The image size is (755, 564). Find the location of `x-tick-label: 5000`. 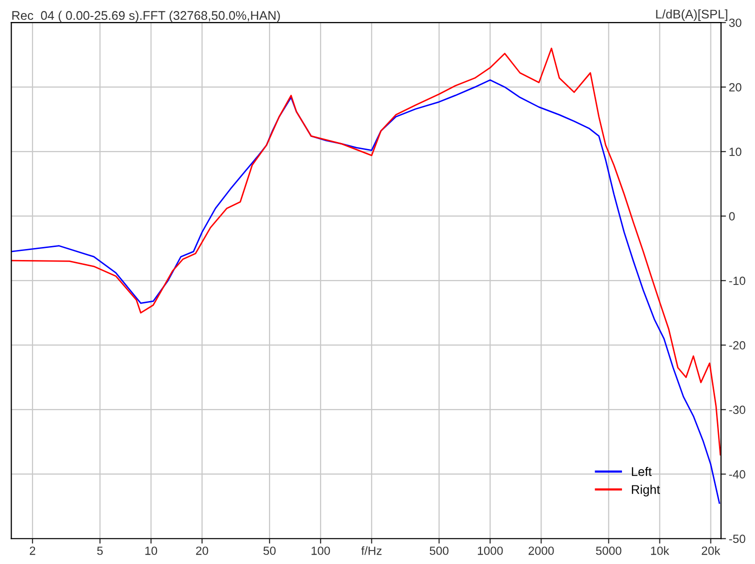

x-tick-label: 5000 is located at coordinates (609, 550).